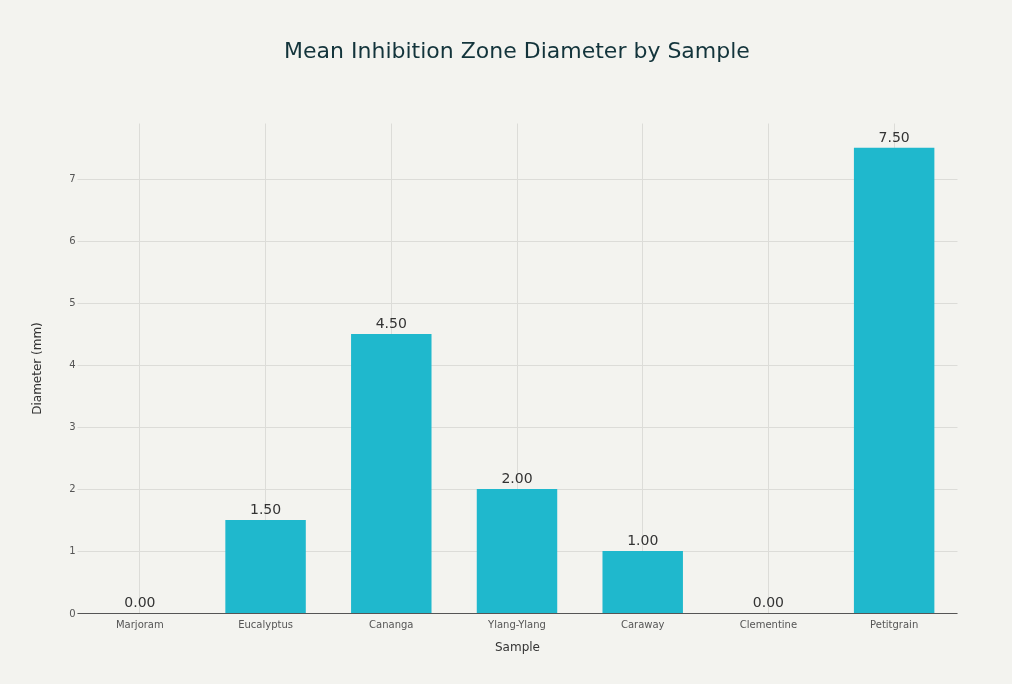 The height and width of the screenshot is (684, 1012). I want to click on data-label: 1.00, so click(643, 539).